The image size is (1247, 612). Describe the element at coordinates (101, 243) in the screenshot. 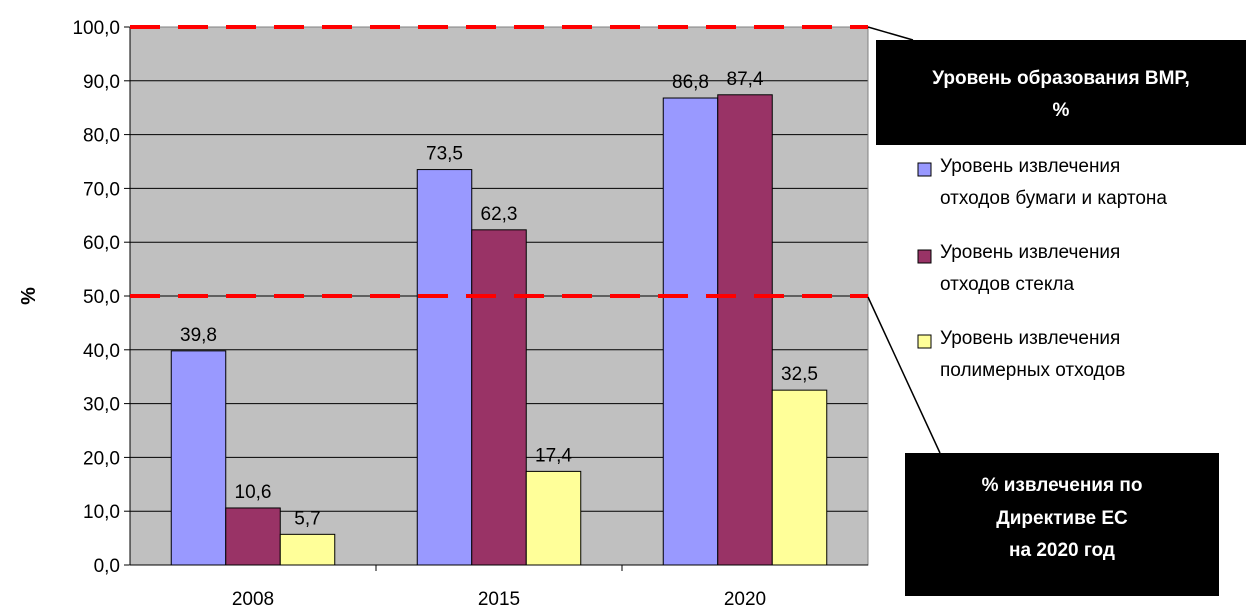

I see `y-tick-label: 60,0` at that location.